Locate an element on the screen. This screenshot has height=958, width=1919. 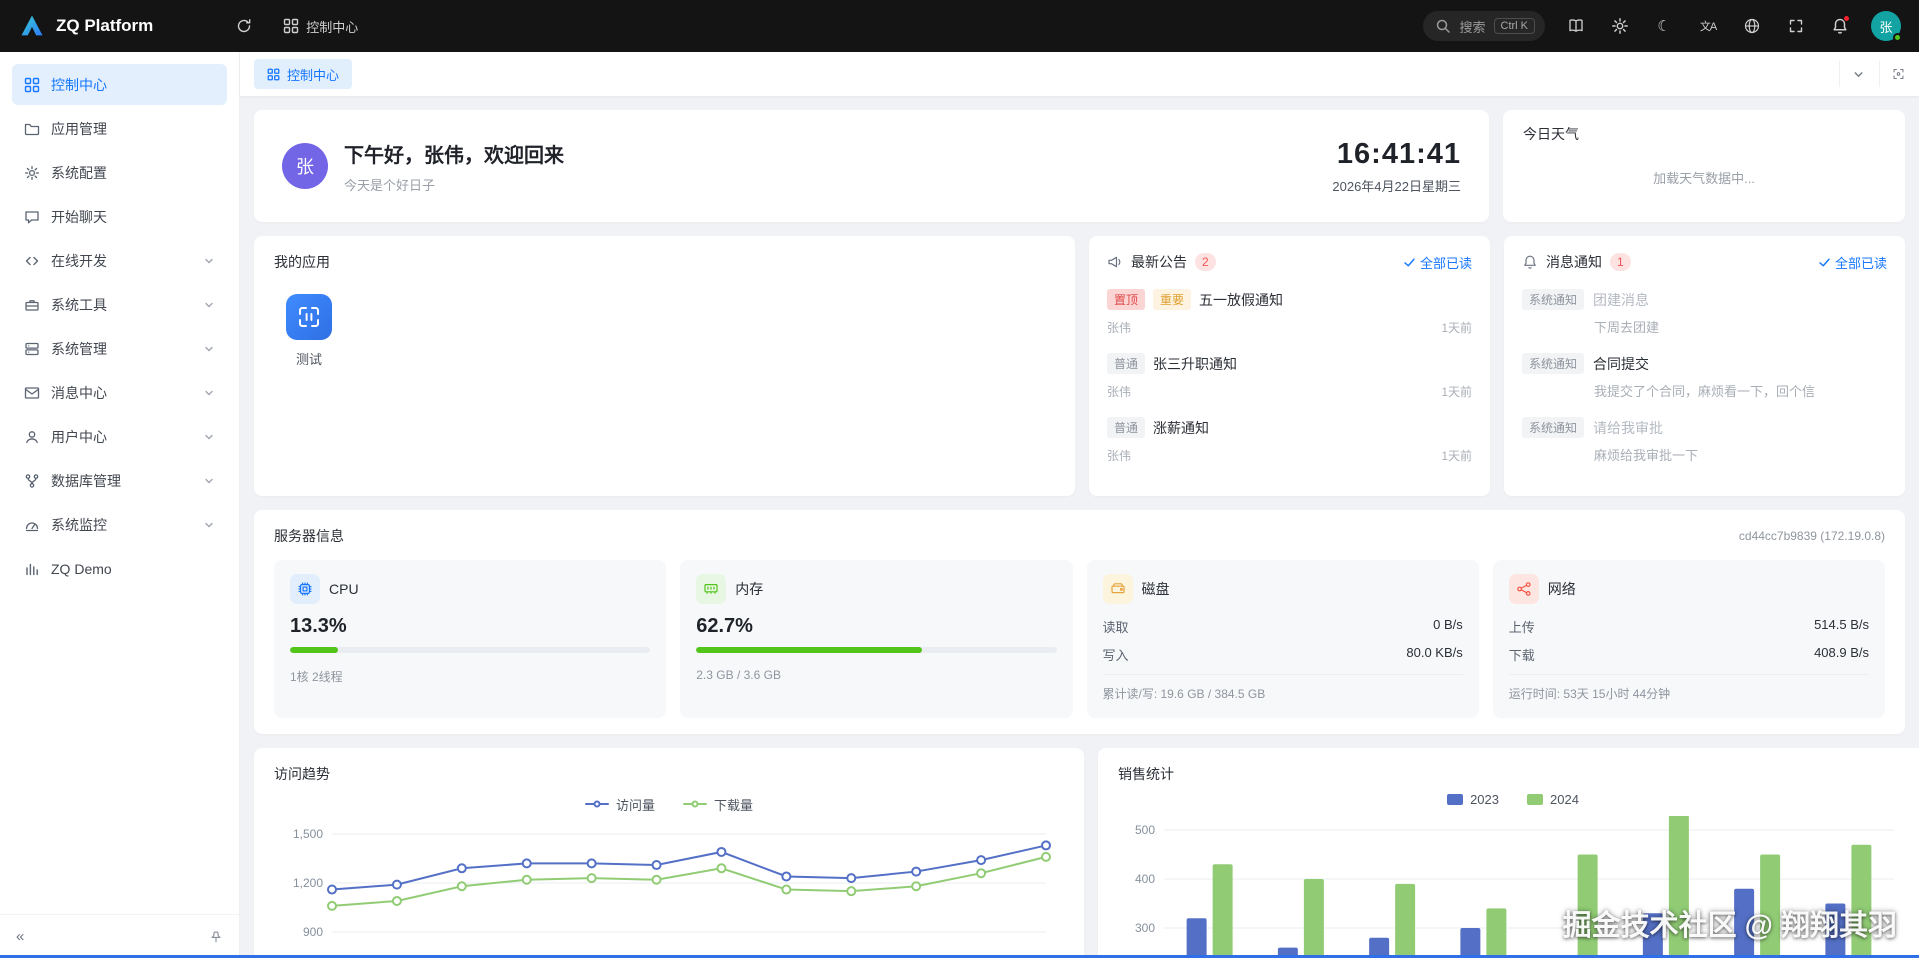
net-up-label: 上传 is located at coordinates (1521, 627).